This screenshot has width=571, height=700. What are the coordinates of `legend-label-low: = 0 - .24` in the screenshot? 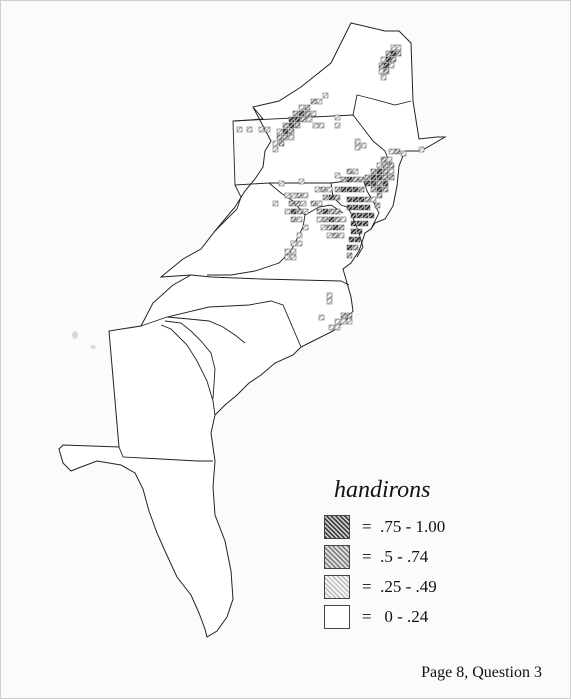 It's located at (395, 616).